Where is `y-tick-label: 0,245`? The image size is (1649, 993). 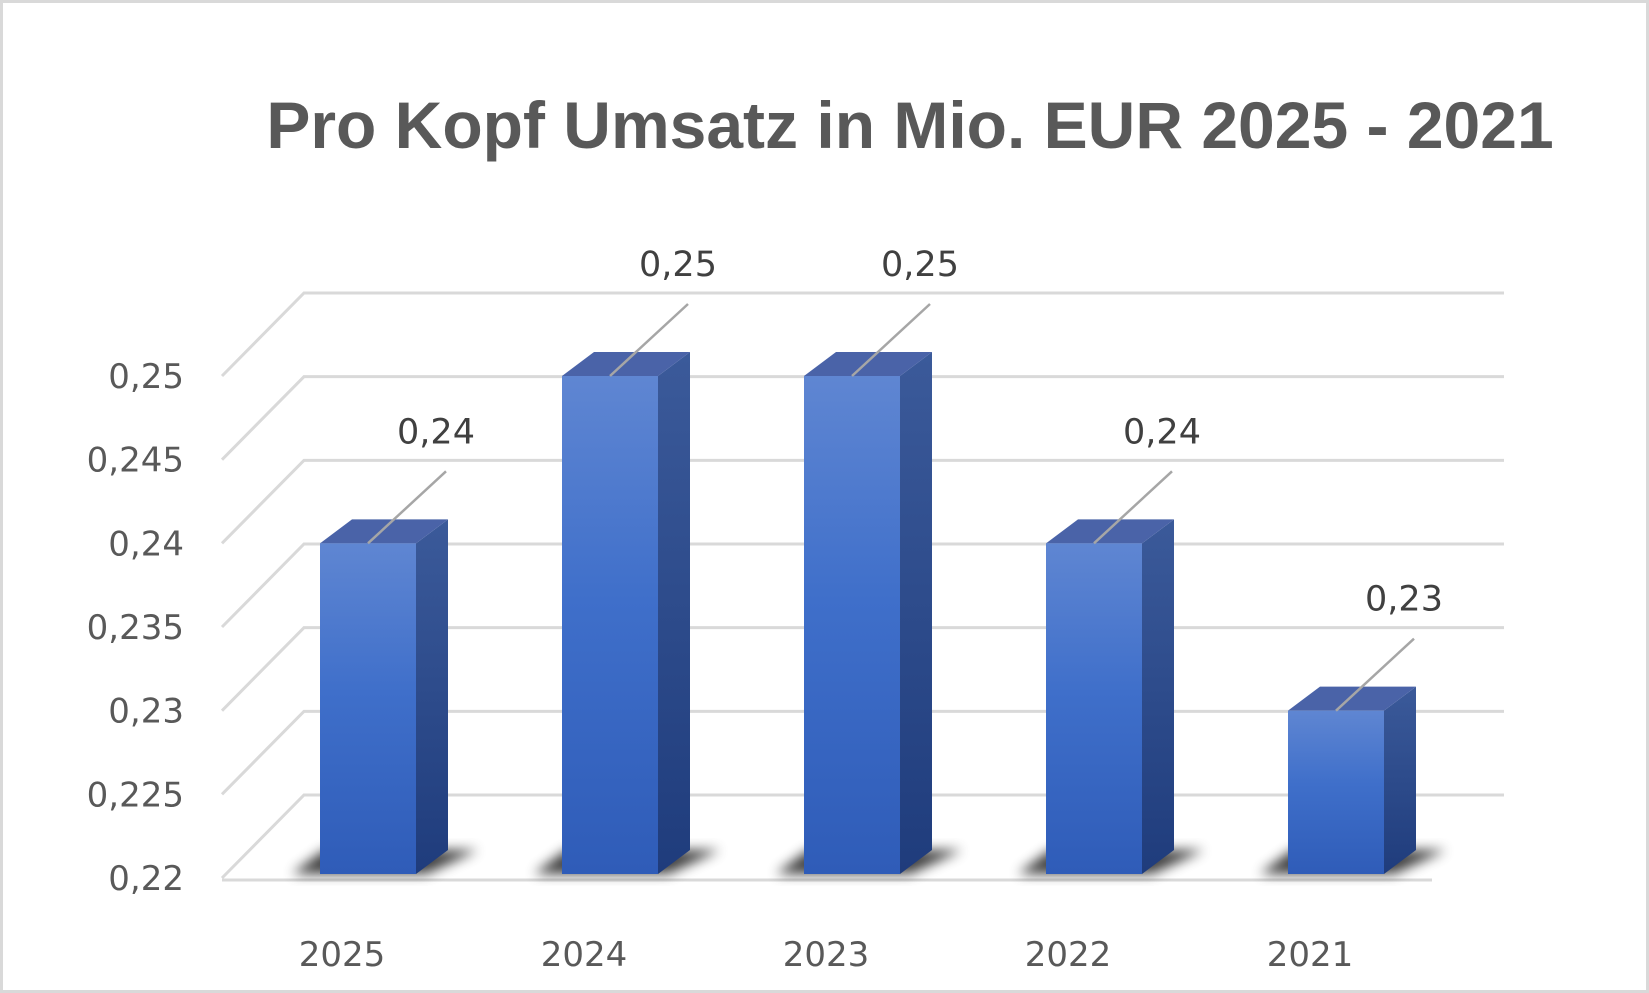 y-tick-label: 0,245 is located at coordinates (135, 461).